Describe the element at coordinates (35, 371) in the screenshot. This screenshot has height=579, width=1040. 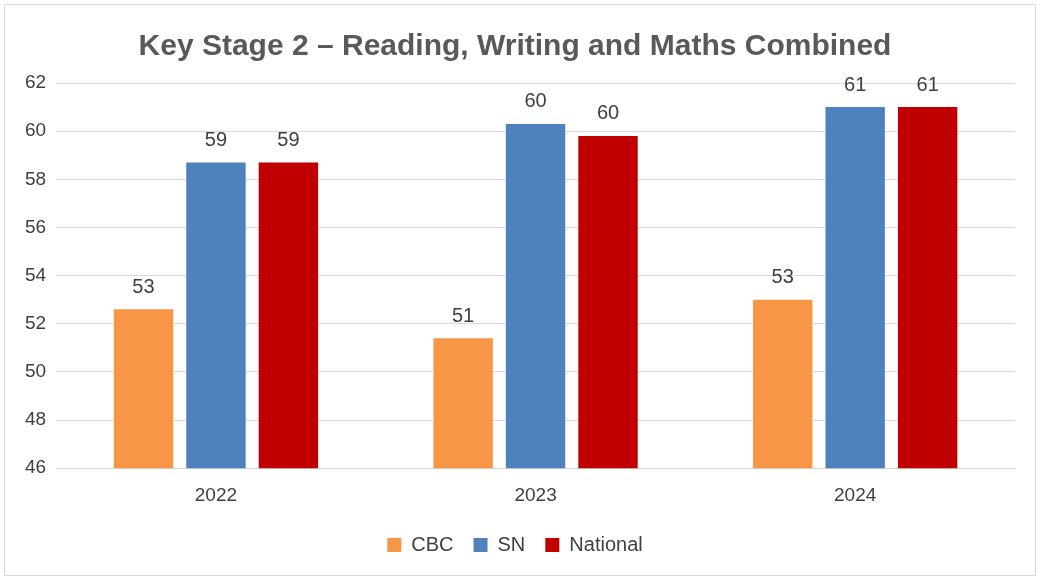
I see `y-tick-label: 50` at that location.